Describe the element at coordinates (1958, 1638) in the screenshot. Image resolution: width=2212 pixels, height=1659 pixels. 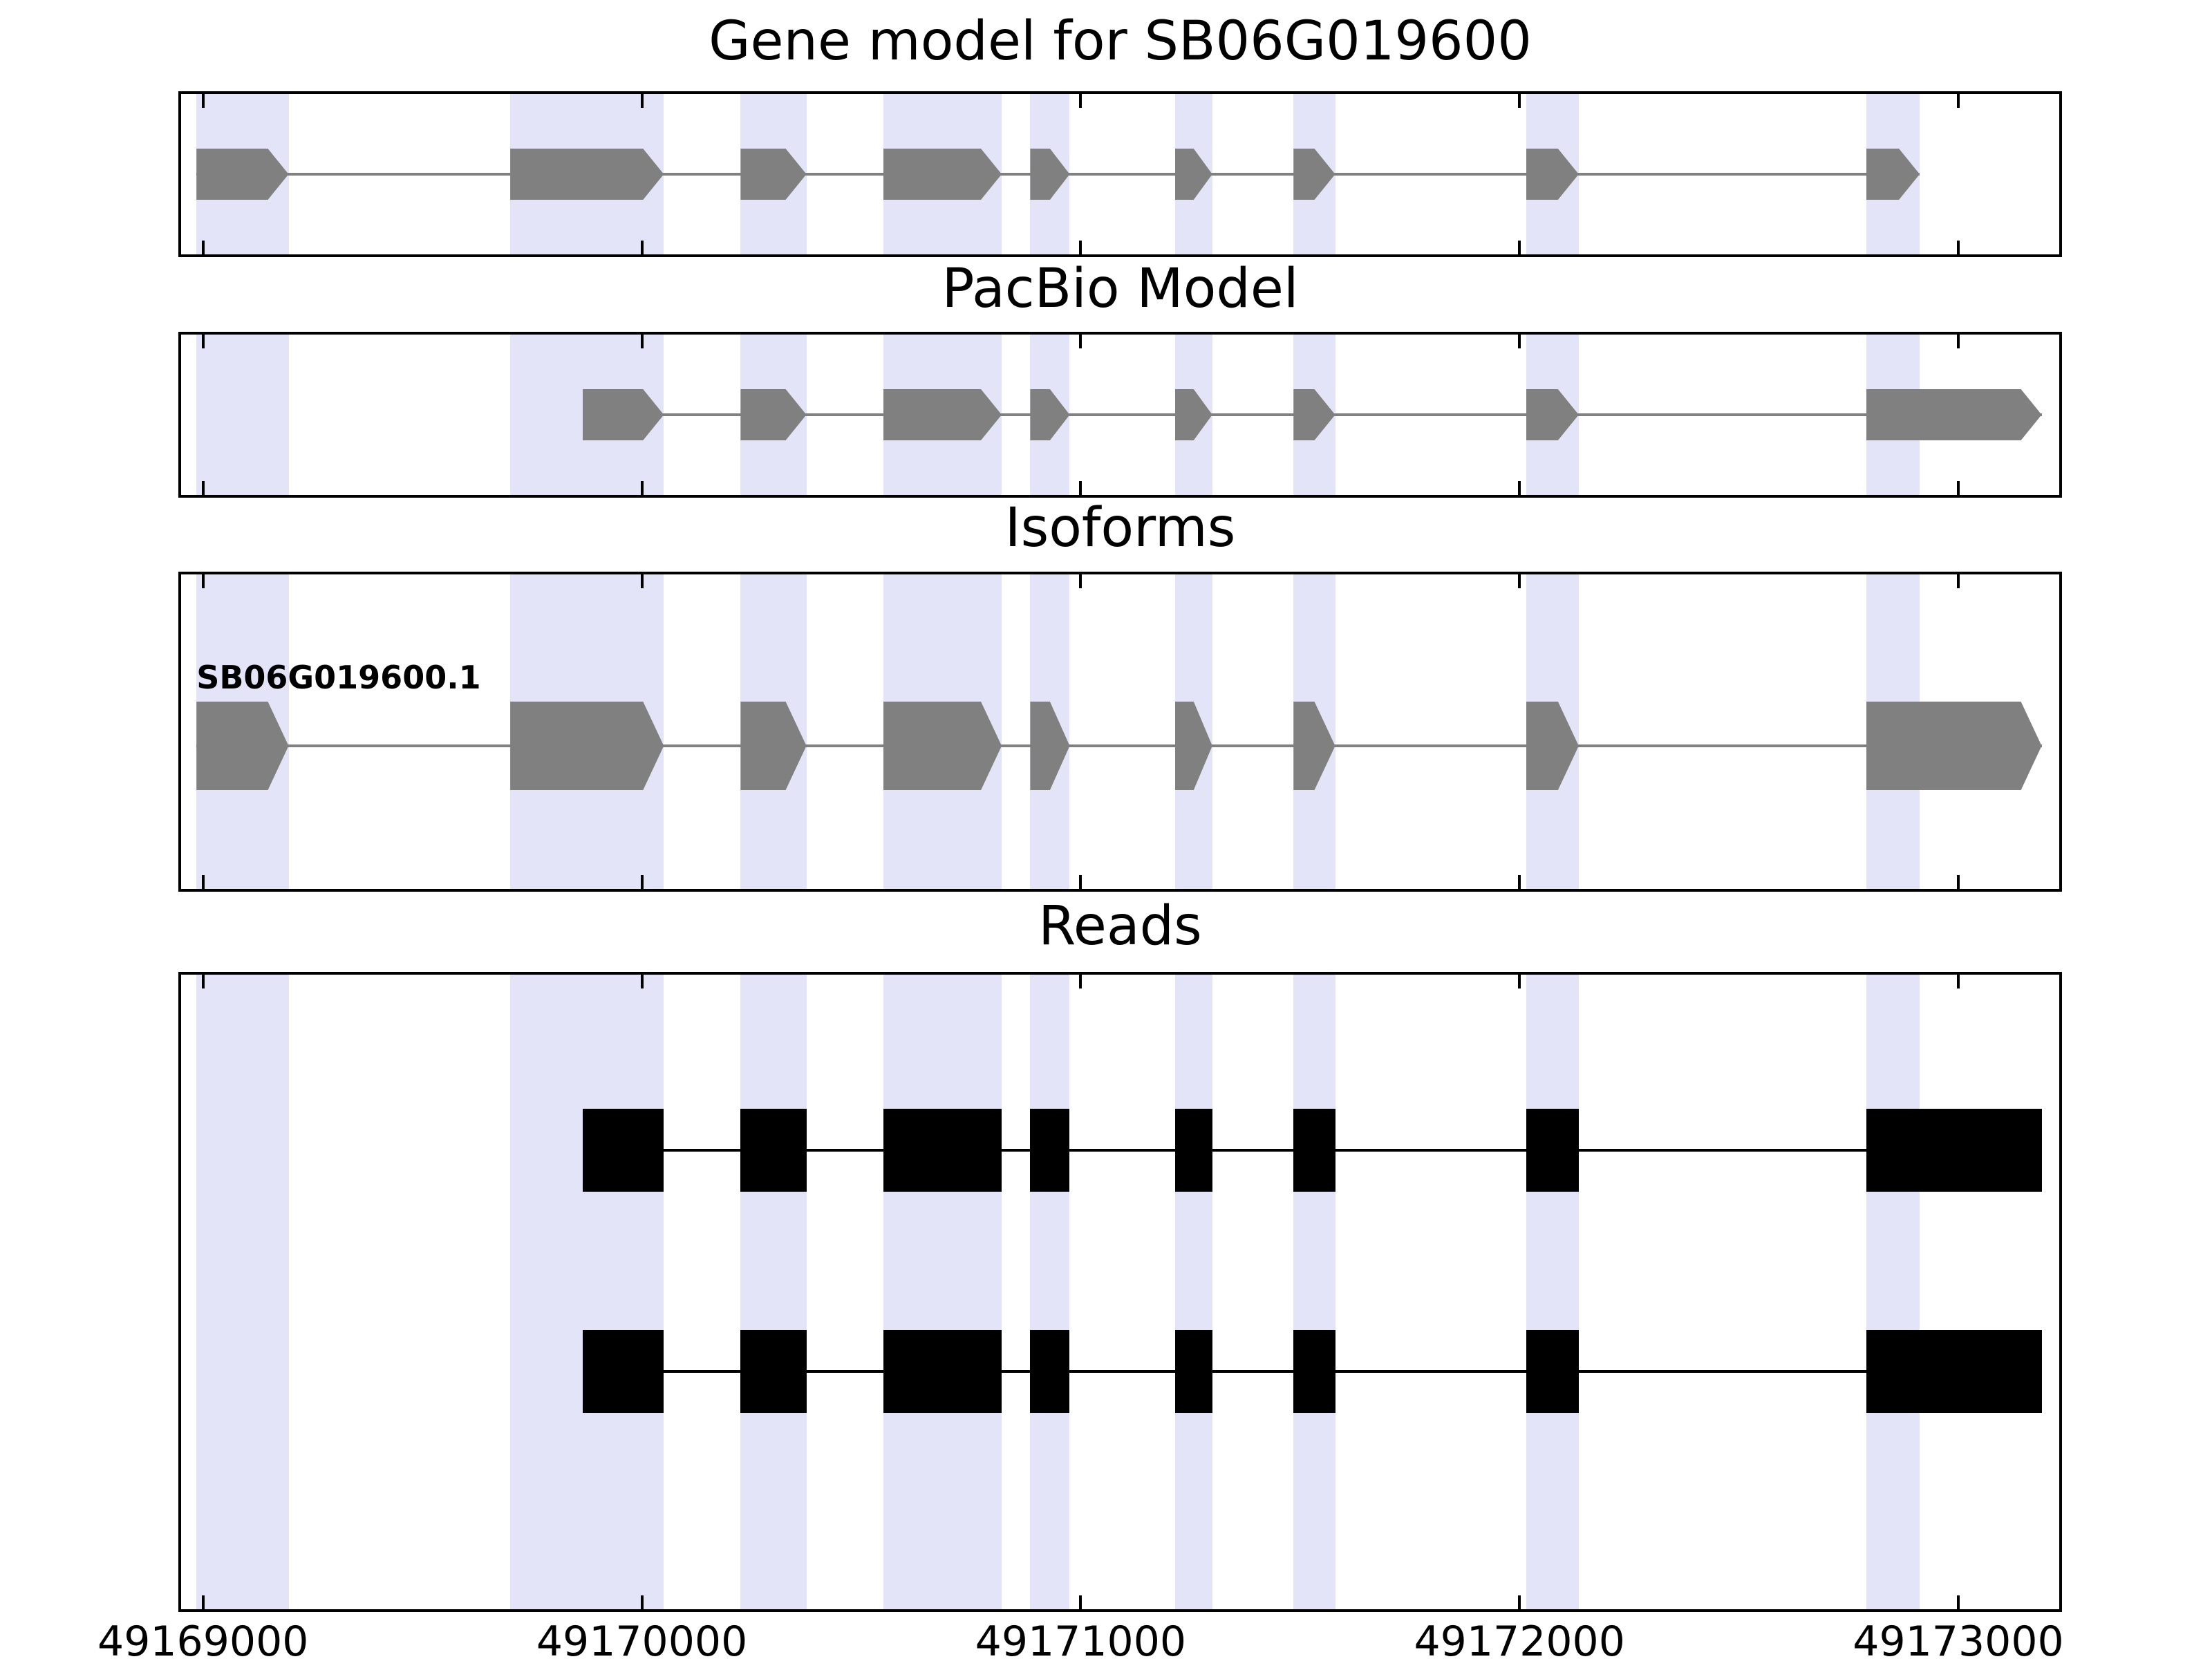
I see `axis-tick-label: 49173000` at that location.